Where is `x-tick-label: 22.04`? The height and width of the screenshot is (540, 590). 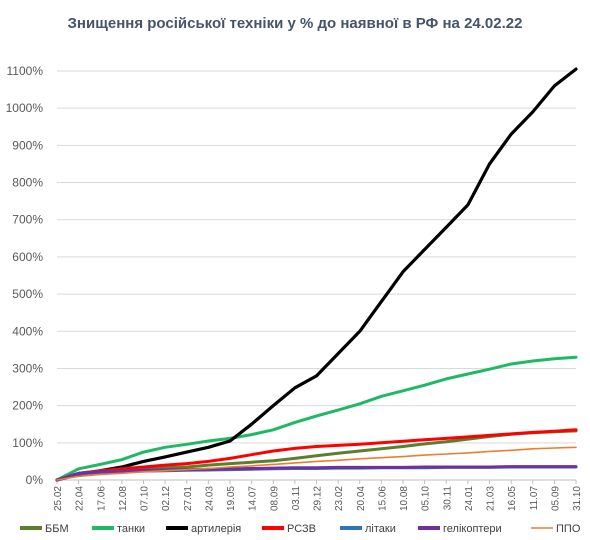
x-tick-label: 22.04 is located at coordinates (80, 498).